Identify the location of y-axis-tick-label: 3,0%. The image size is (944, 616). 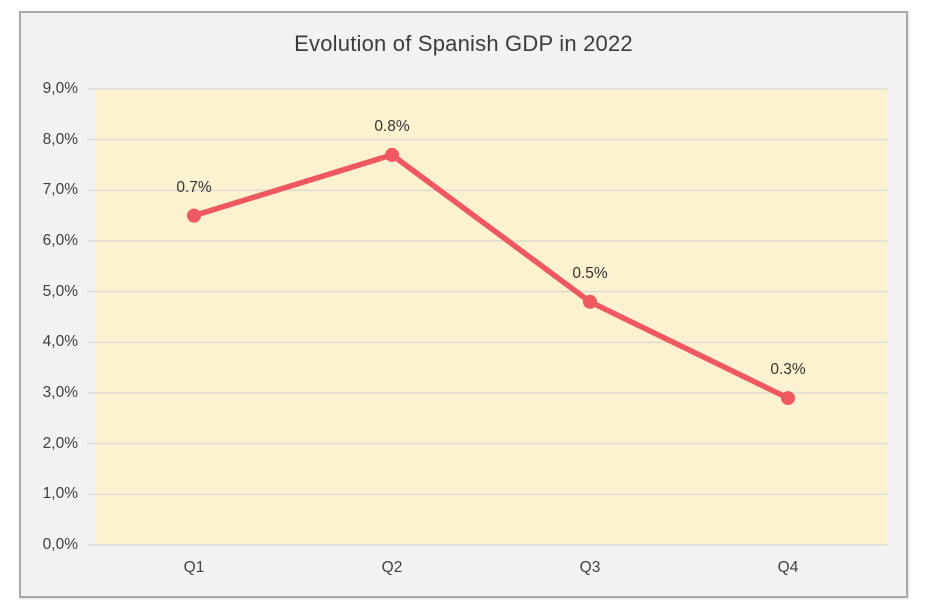
(60, 392).